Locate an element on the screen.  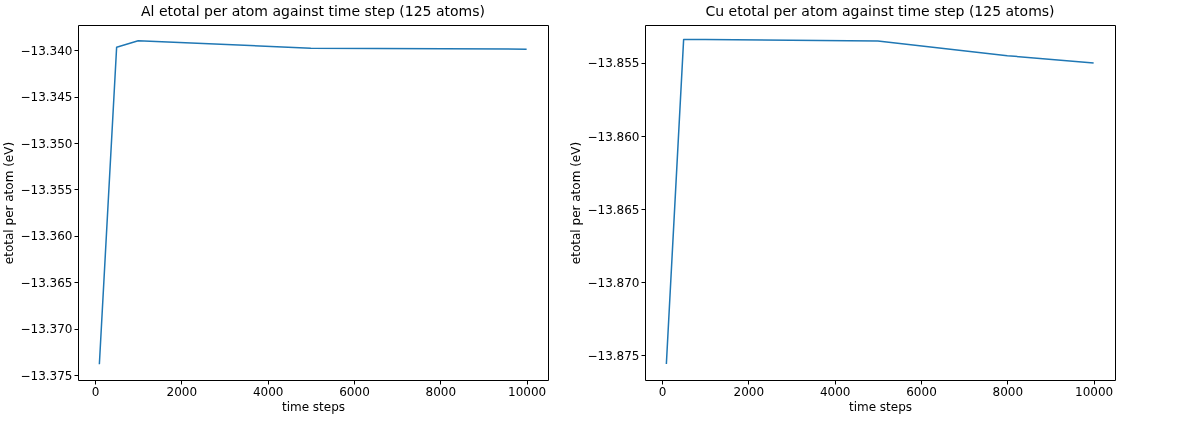
chart-title: Cu etotal per atom against time step (125 atoms) is located at coordinates (880, 11).